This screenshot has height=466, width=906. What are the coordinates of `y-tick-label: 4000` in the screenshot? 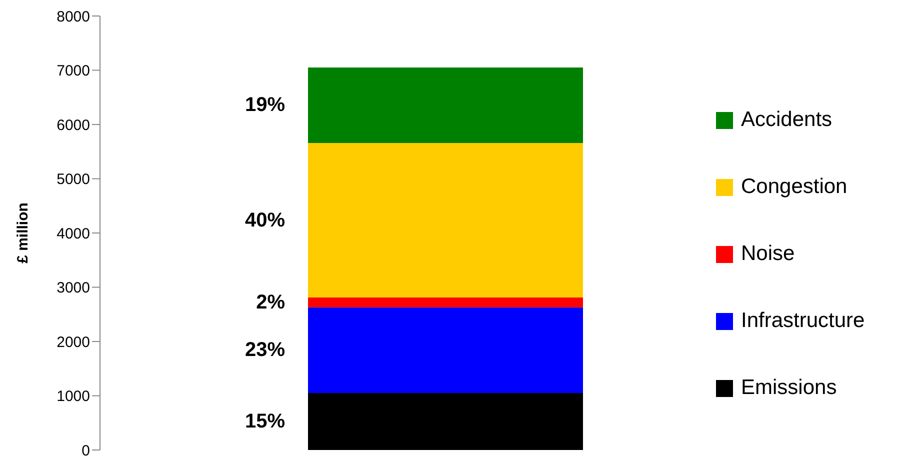 It's located at (73, 233).